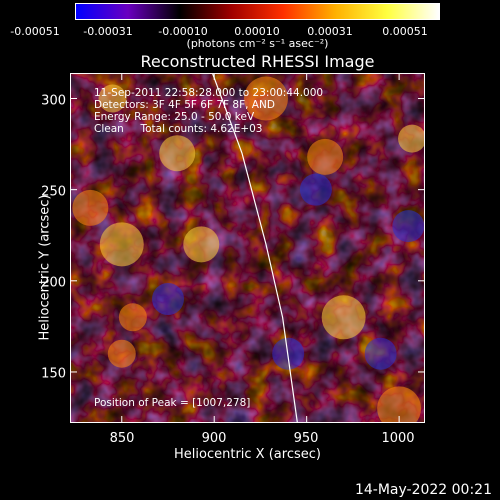 The width and height of the screenshot is (500, 500). What do you see at coordinates (35, 31) in the screenshot?
I see `colorbar-tick: -0.00051` at bounding box center [35, 31].